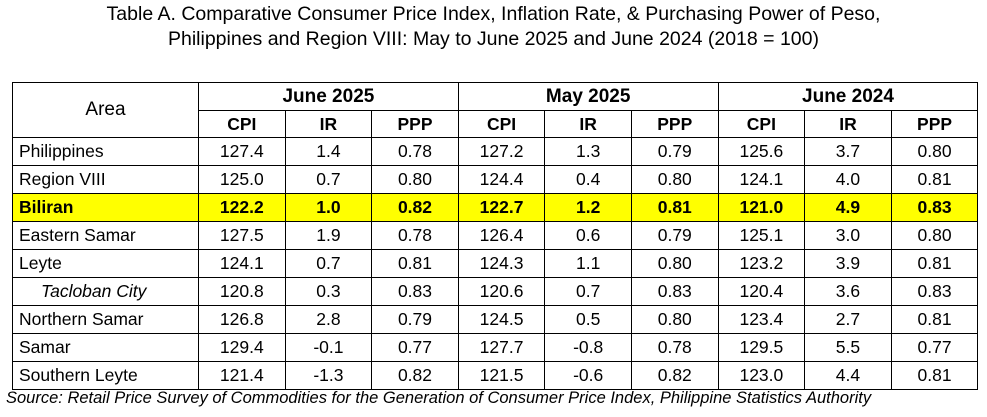 Image resolution: width=987 pixels, height=417 pixels. What do you see at coordinates (328, 235) in the screenshot?
I see `value-cell: 1.9` at bounding box center [328, 235].